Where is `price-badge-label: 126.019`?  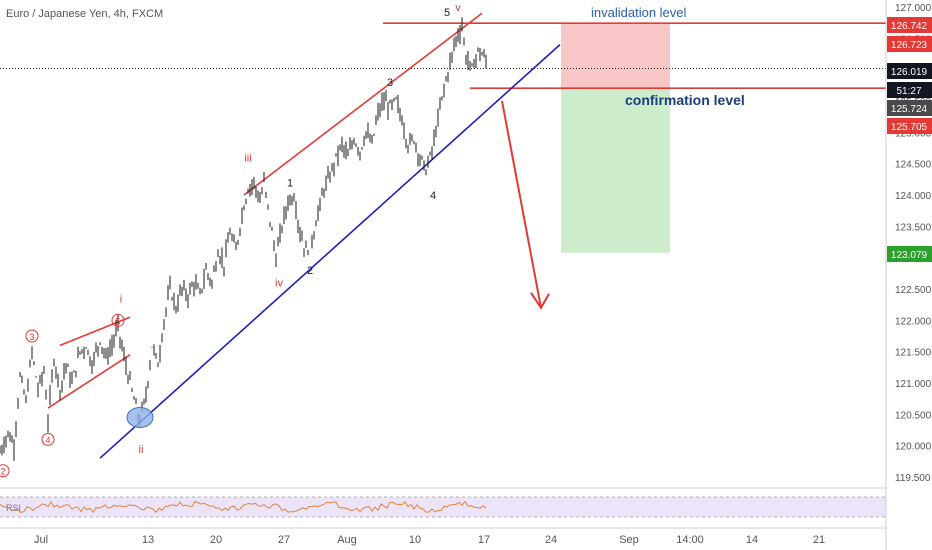 price-badge-label: 126.019 is located at coordinates (909, 72).